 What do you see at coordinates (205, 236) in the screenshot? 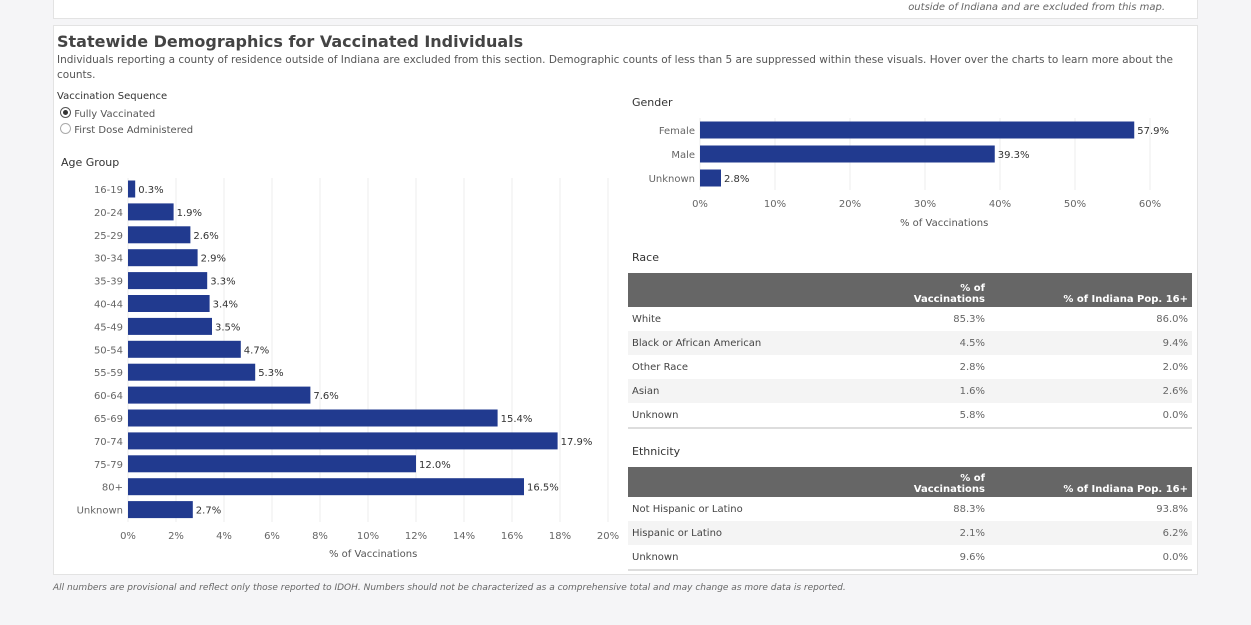
I see `value-label: 2.6%` at bounding box center [205, 236].